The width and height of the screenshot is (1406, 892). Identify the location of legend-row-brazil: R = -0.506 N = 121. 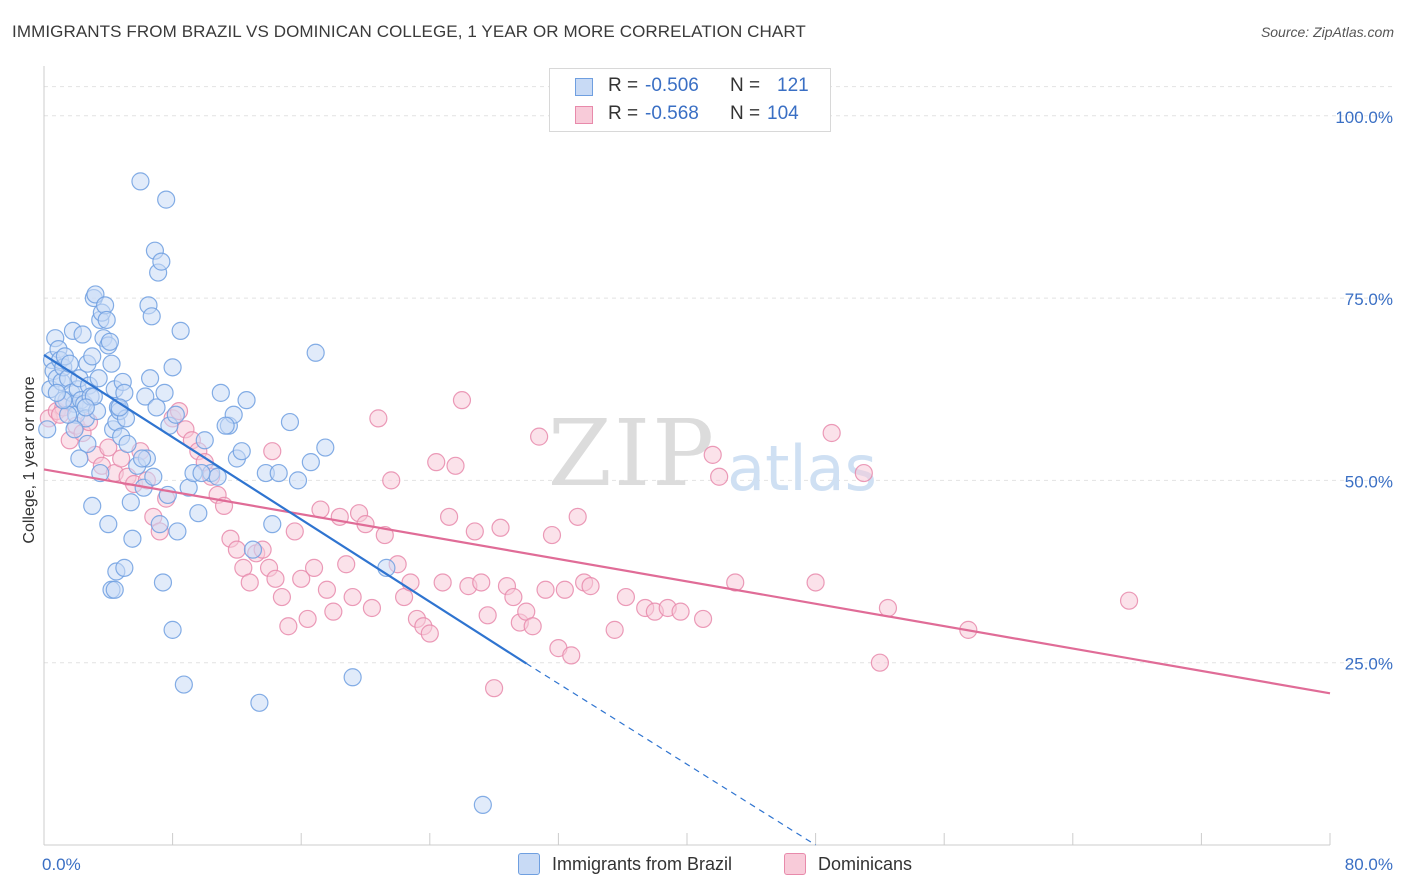
(690, 86).